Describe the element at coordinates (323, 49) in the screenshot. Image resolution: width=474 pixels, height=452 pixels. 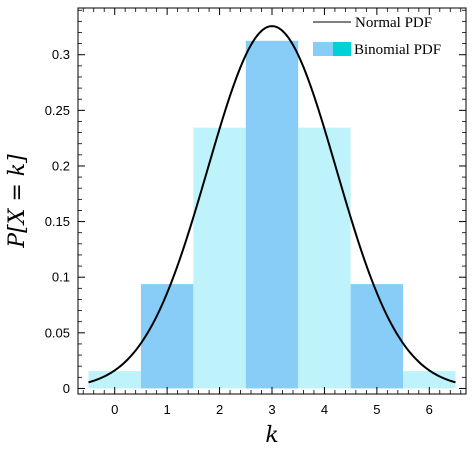
I see `legend-swatch-left` at that location.